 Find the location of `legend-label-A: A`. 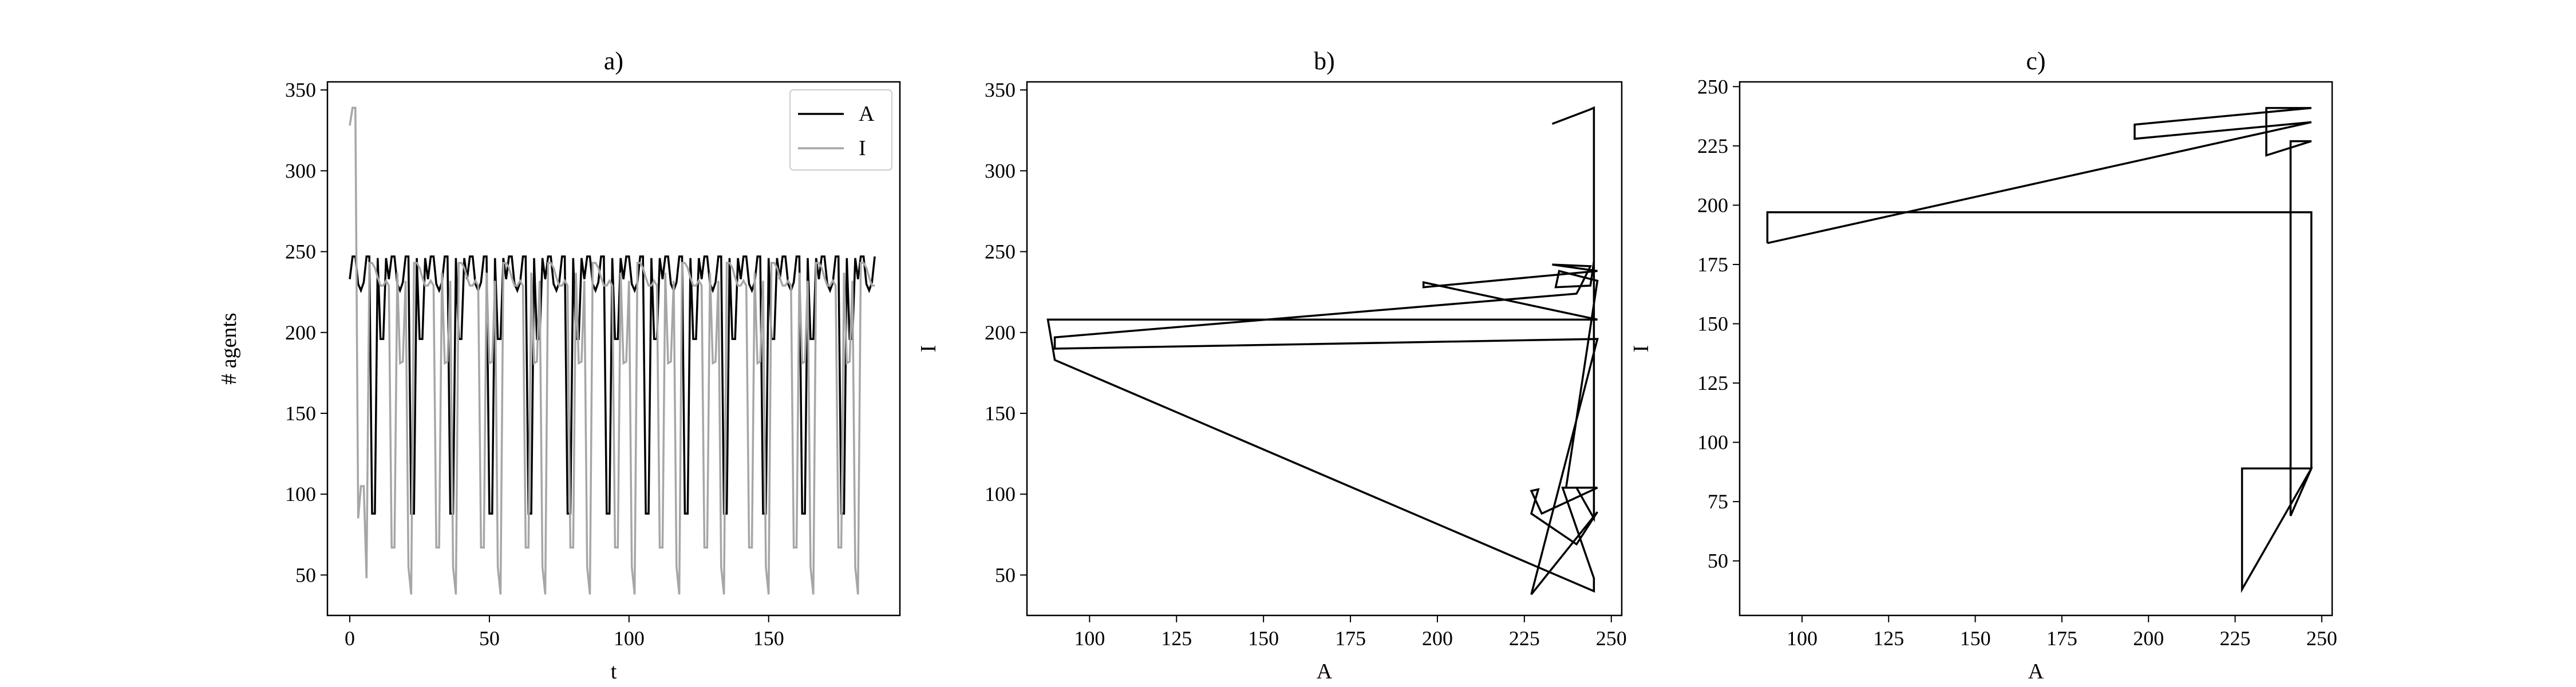

legend-label-A: A is located at coordinates (867, 114).